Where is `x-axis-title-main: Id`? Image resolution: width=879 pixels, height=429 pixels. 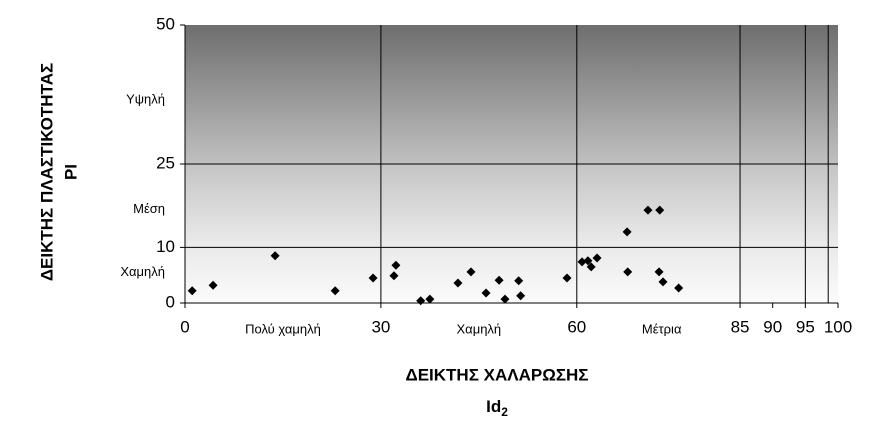 x-axis-title-main: Id is located at coordinates (493, 406).